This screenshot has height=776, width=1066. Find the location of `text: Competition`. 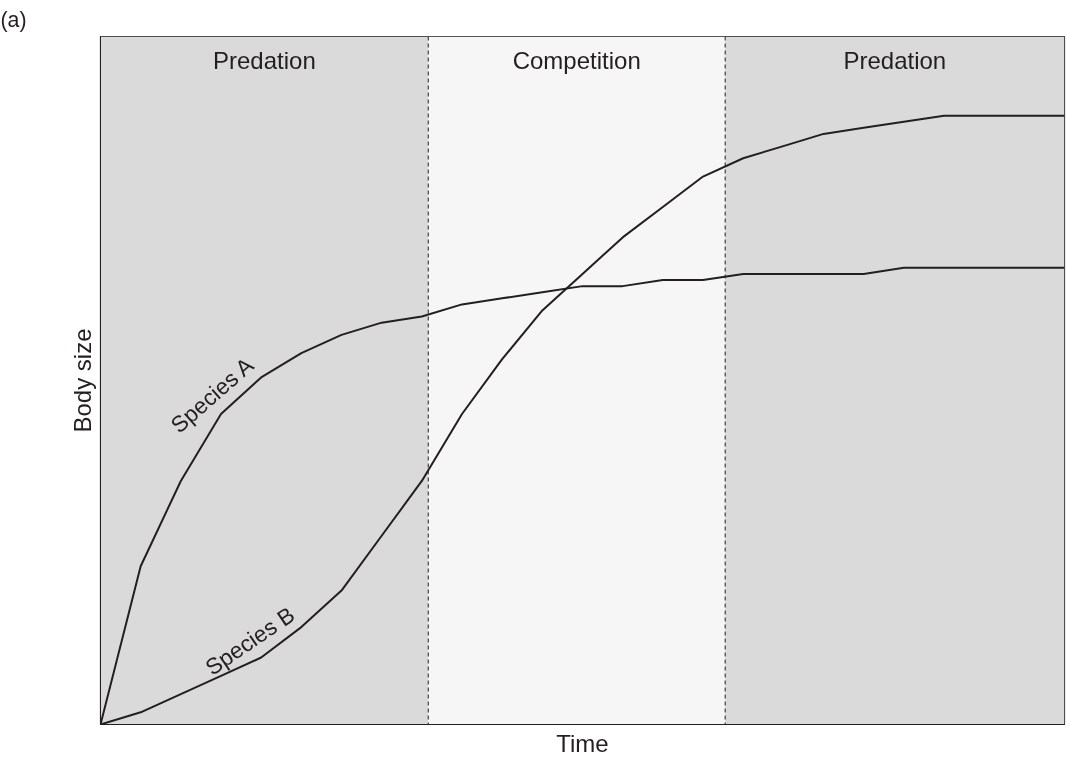

text: Competition is located at coordinates (576, 61).